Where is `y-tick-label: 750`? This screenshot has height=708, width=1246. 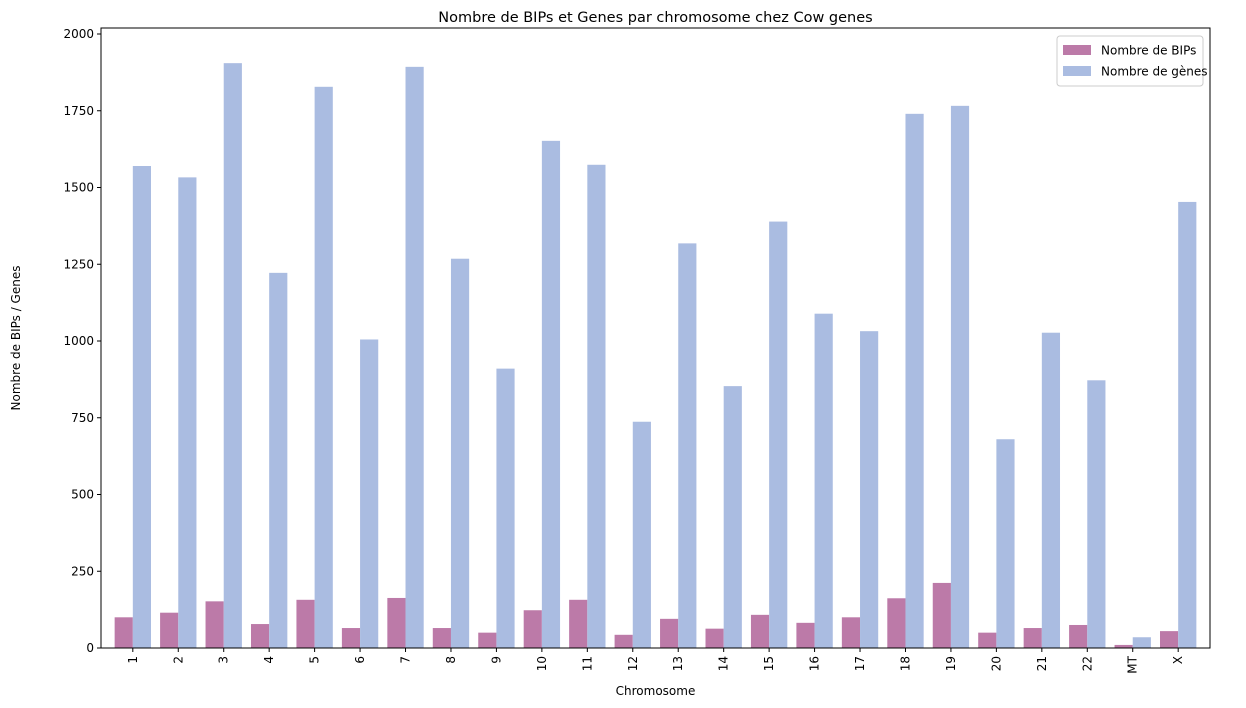 y-tick-label: 750 is located at coordinates (82, 418).